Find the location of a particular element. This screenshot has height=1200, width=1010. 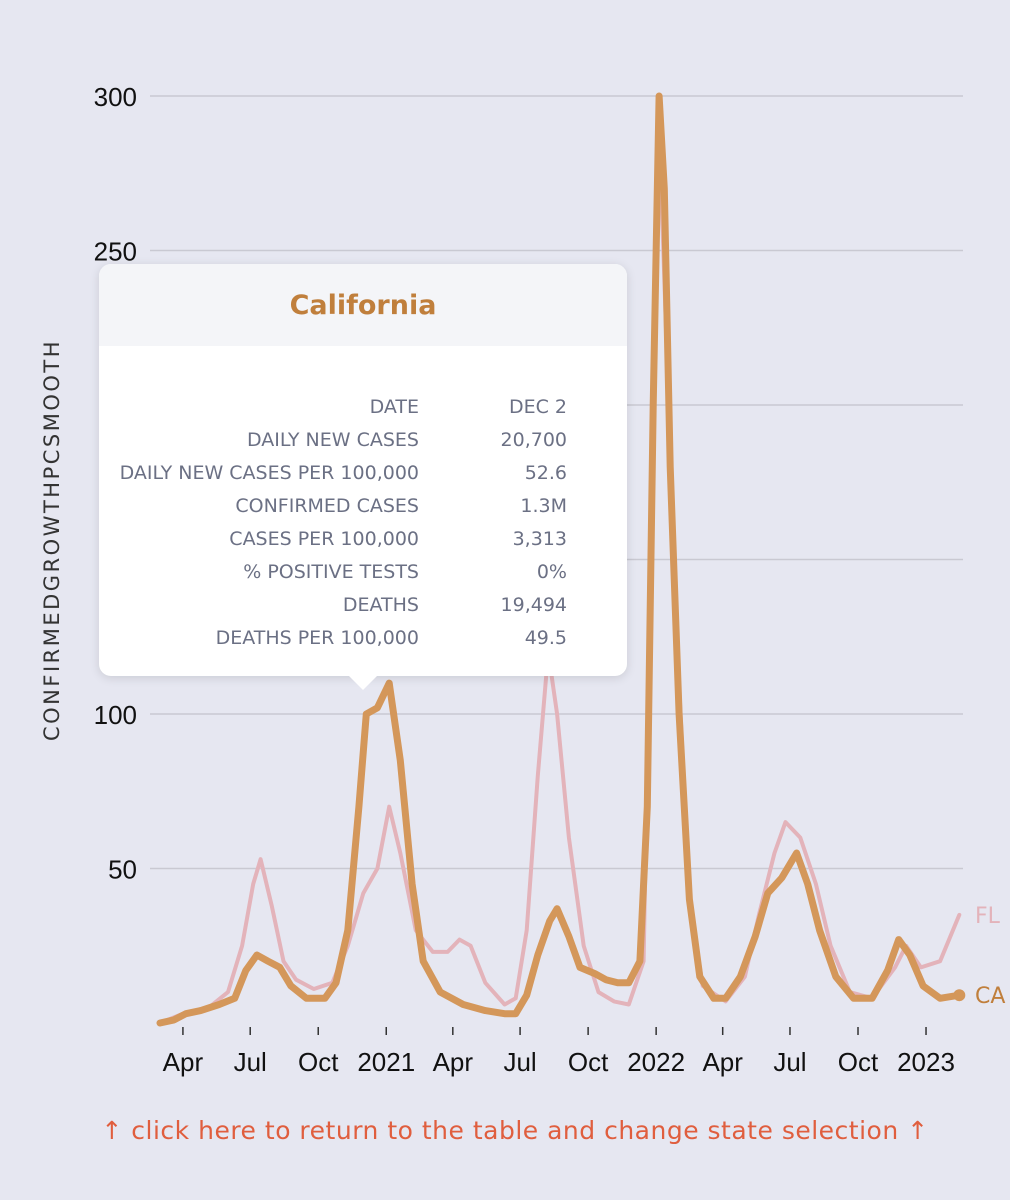

y-tick-label: 300 is located at coordinates (115, 97).